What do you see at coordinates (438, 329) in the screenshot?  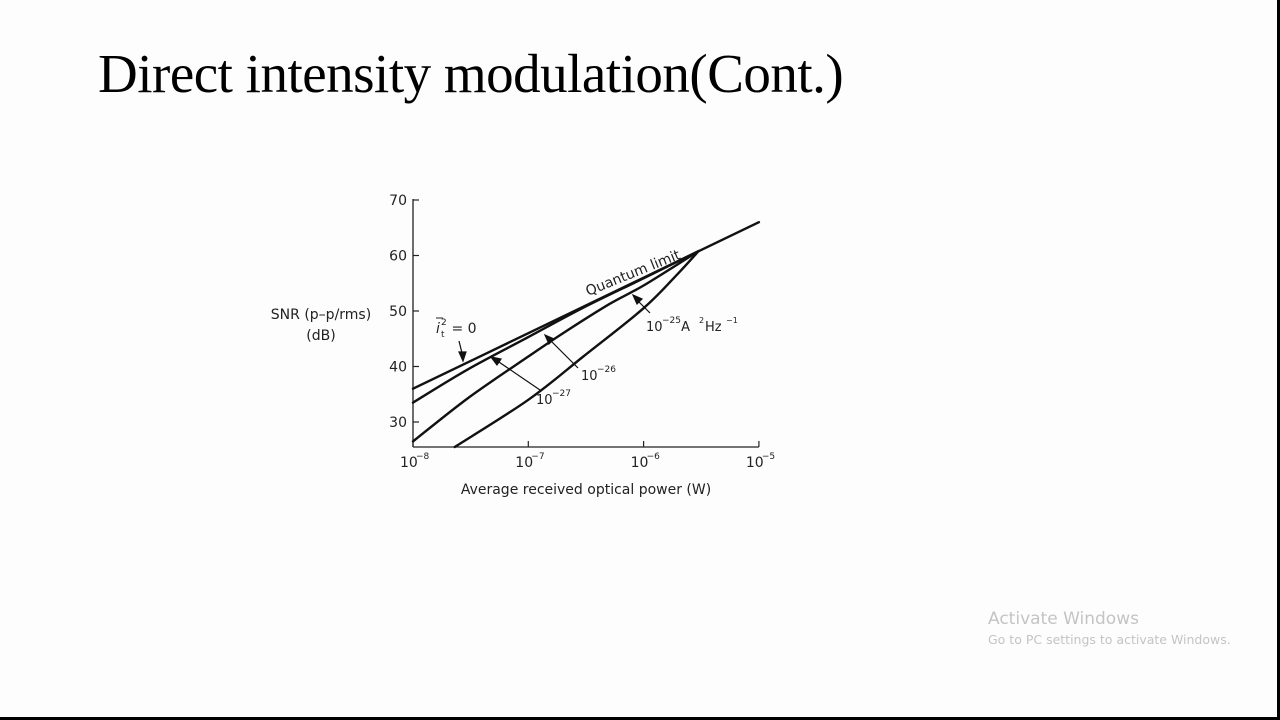 I see `svg-text: i` at bounding box center [438, 329].